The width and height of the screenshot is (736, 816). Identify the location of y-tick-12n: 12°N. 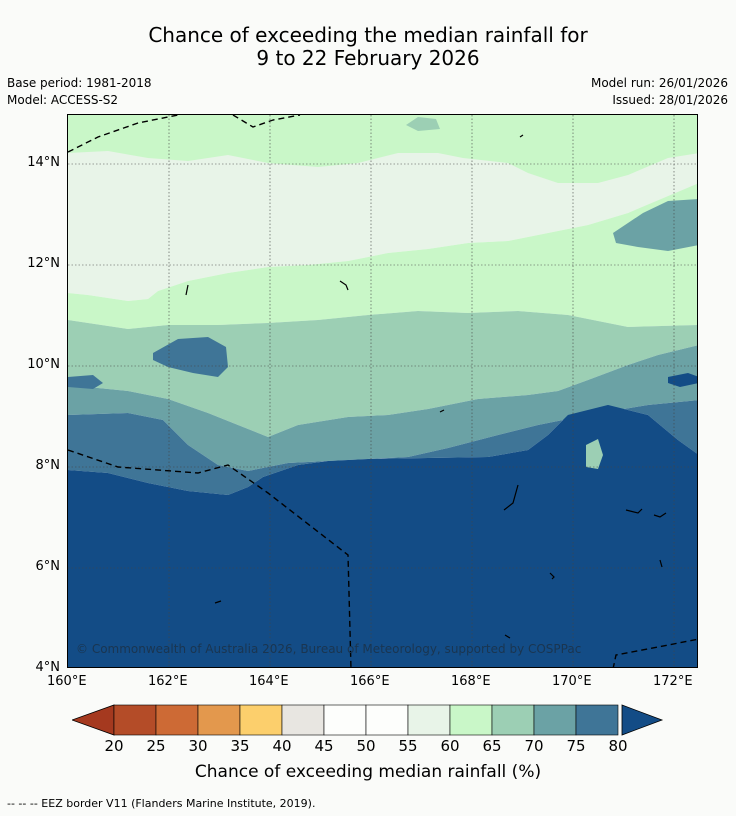
(43, 263).